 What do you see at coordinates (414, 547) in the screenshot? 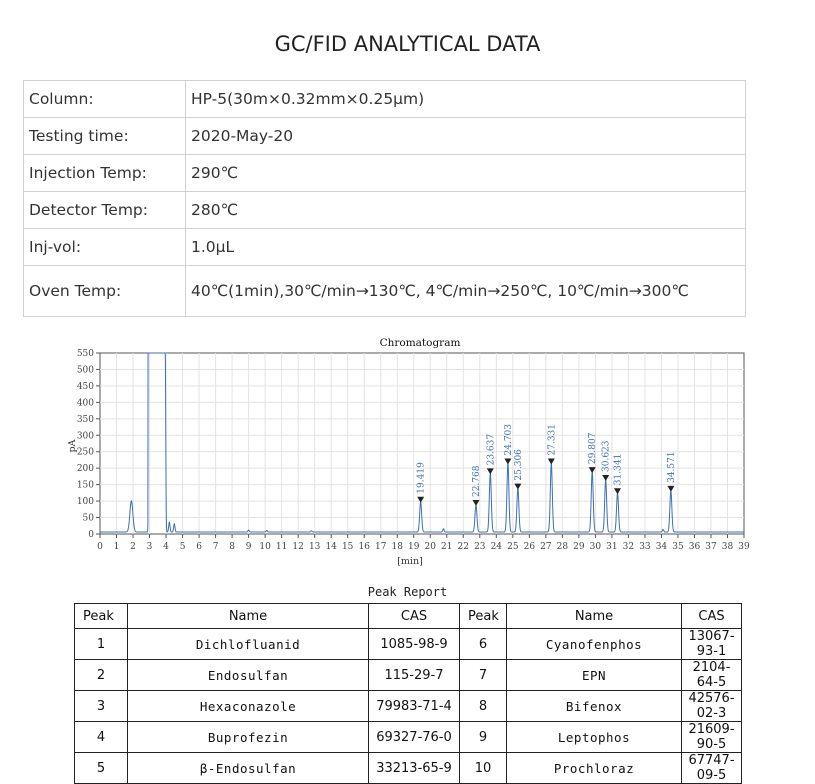
I see `x-tick-label: 19` at bounding box center [414, 547].